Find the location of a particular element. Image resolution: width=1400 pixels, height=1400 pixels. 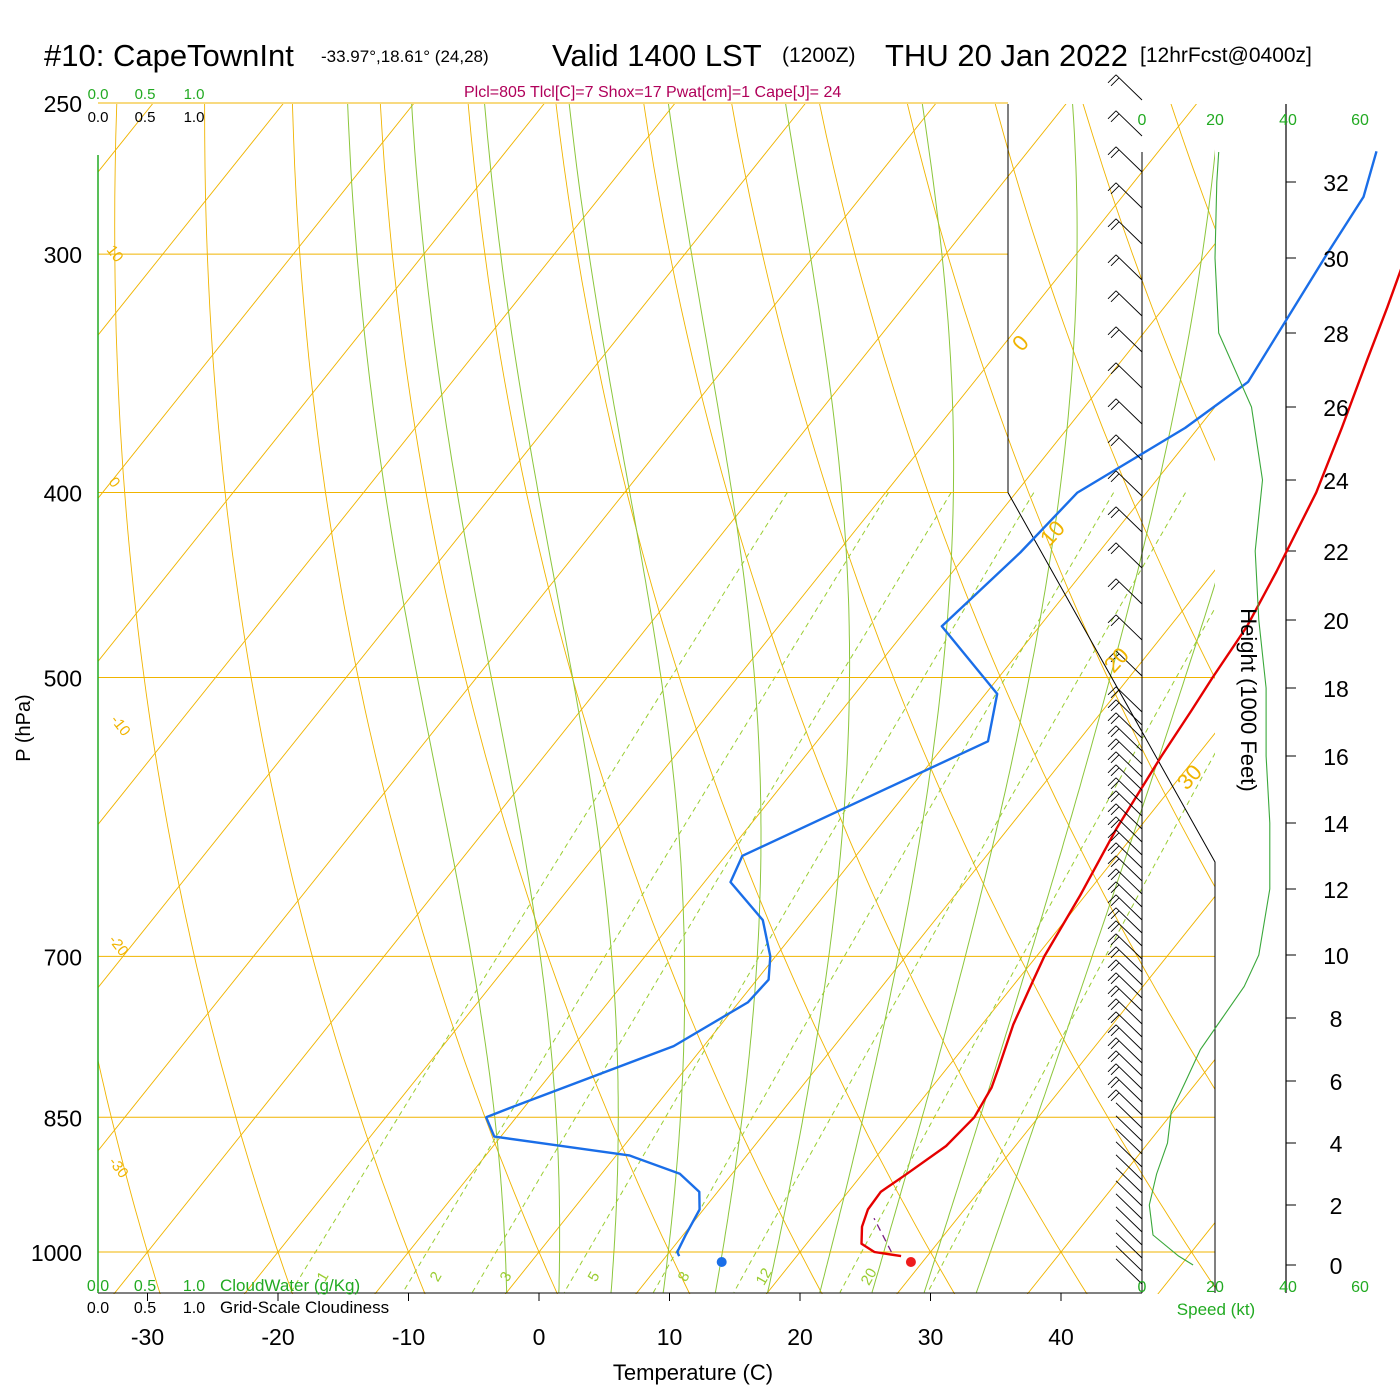

height-tick-label: 28 is located at coordinates (1336, 334).